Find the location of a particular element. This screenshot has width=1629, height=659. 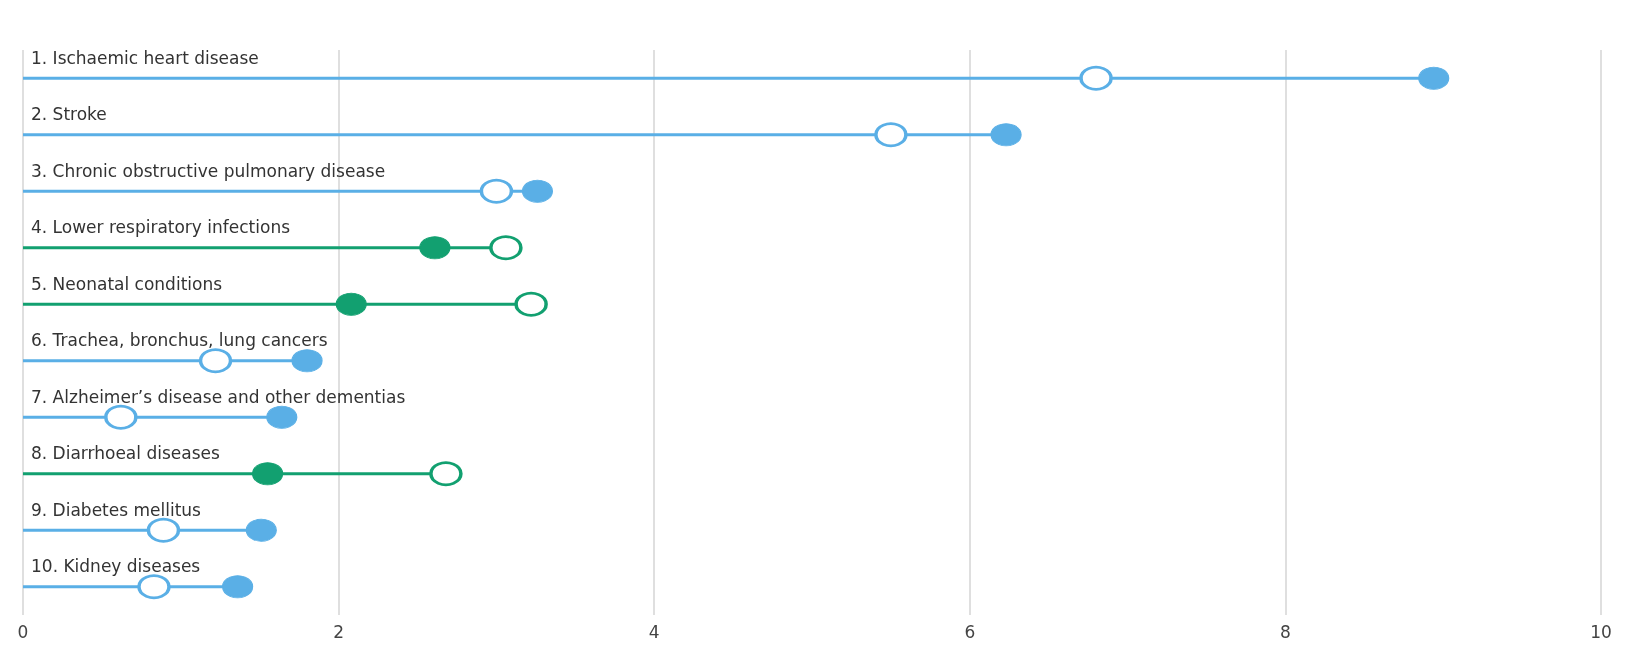

y-tick-label: 1. Ischaemic heart disease is located at coordinates (145, 57).